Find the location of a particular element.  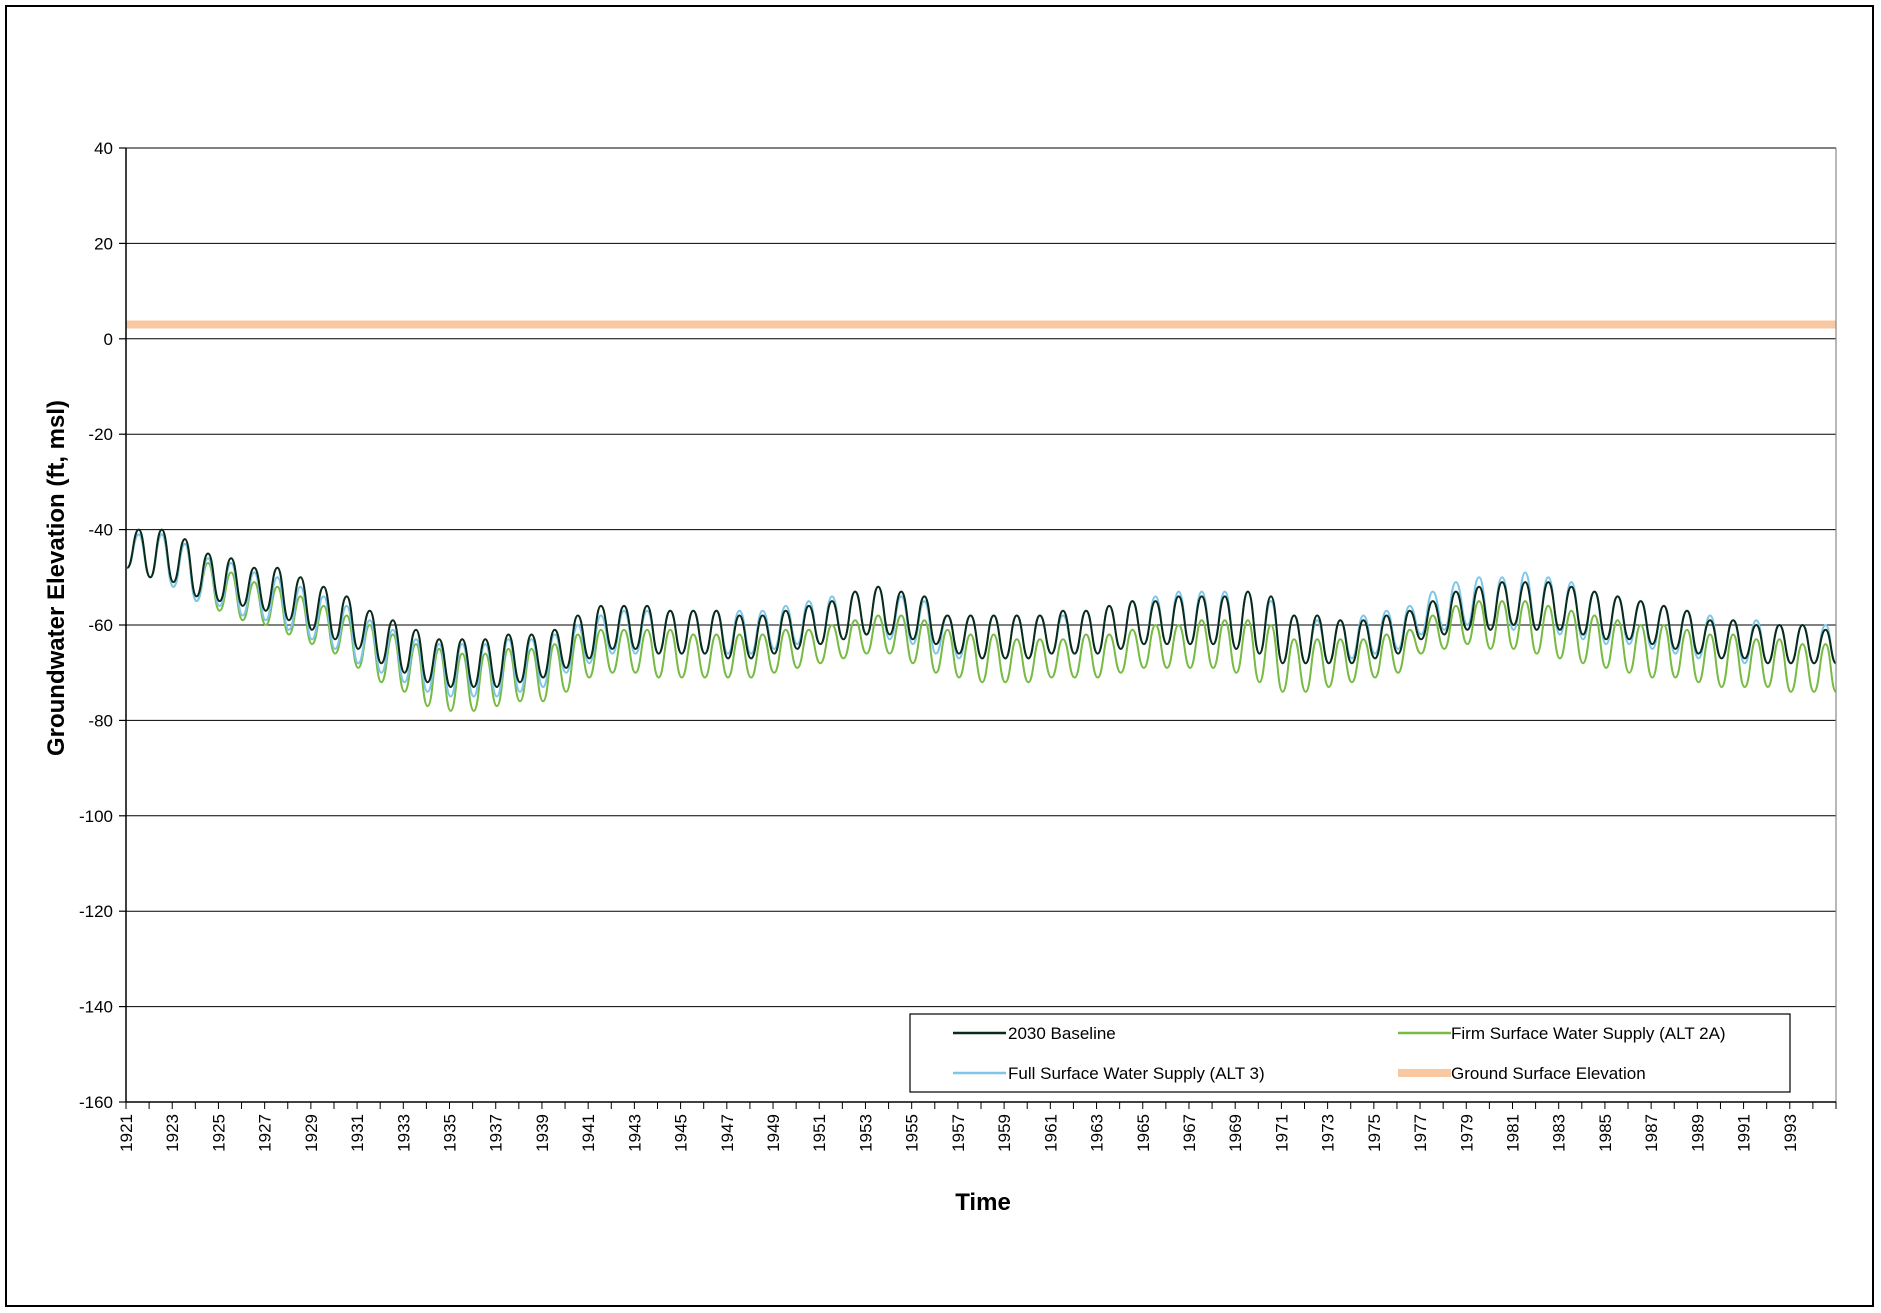

y-tick-label: -80 is located at coordinates (100, 720).